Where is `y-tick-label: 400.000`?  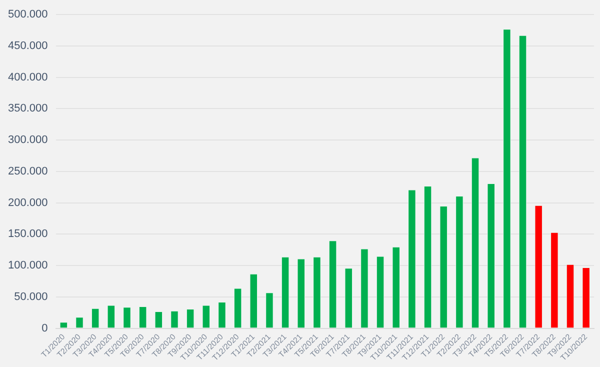 y-tick-label: 400.000 is located at coordinates (28, 77).